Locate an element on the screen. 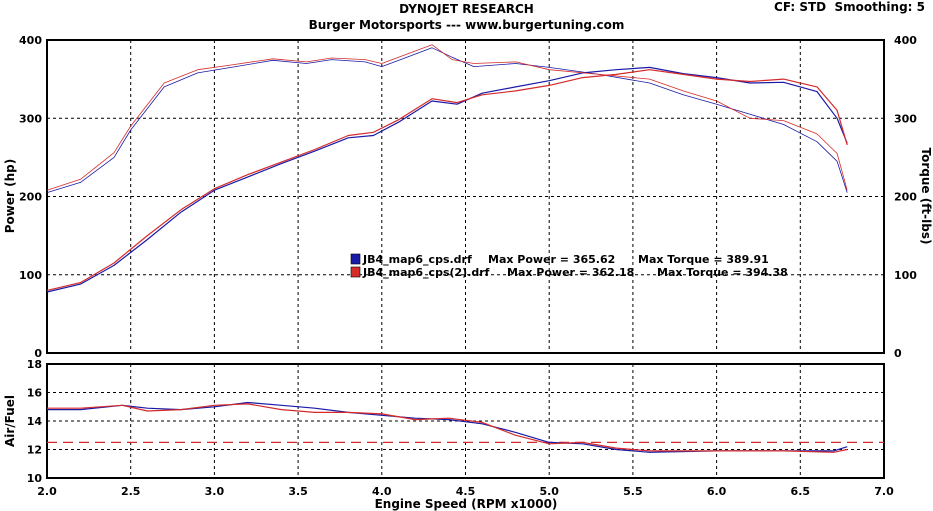  y-tick-label-left: 200 is located at coordinates (30, 197).